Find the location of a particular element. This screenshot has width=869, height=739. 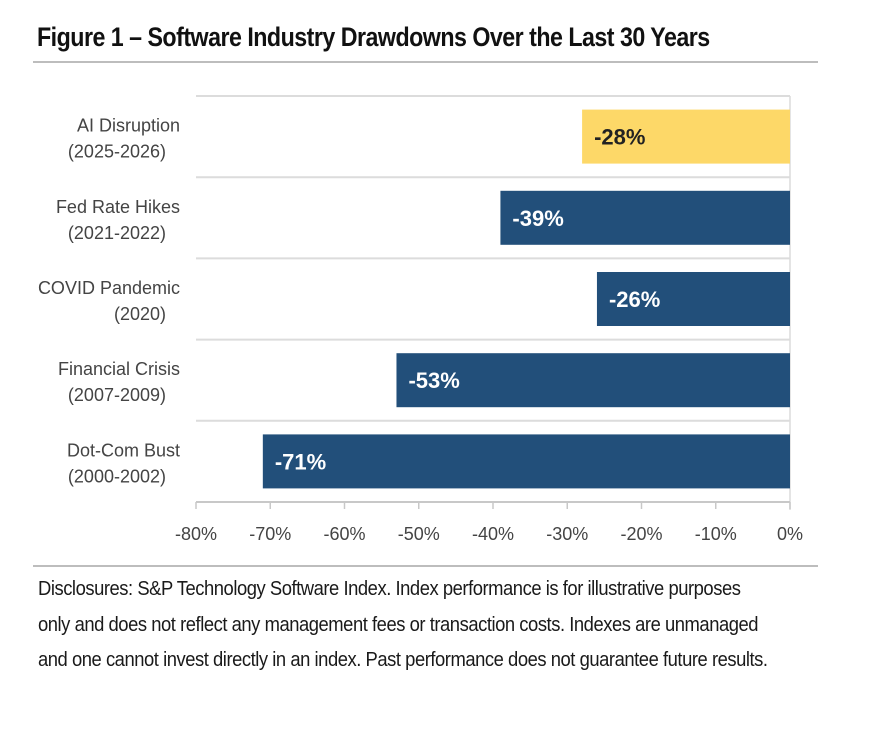

bar-dot-com-bust is located at coordinates (526, 461).